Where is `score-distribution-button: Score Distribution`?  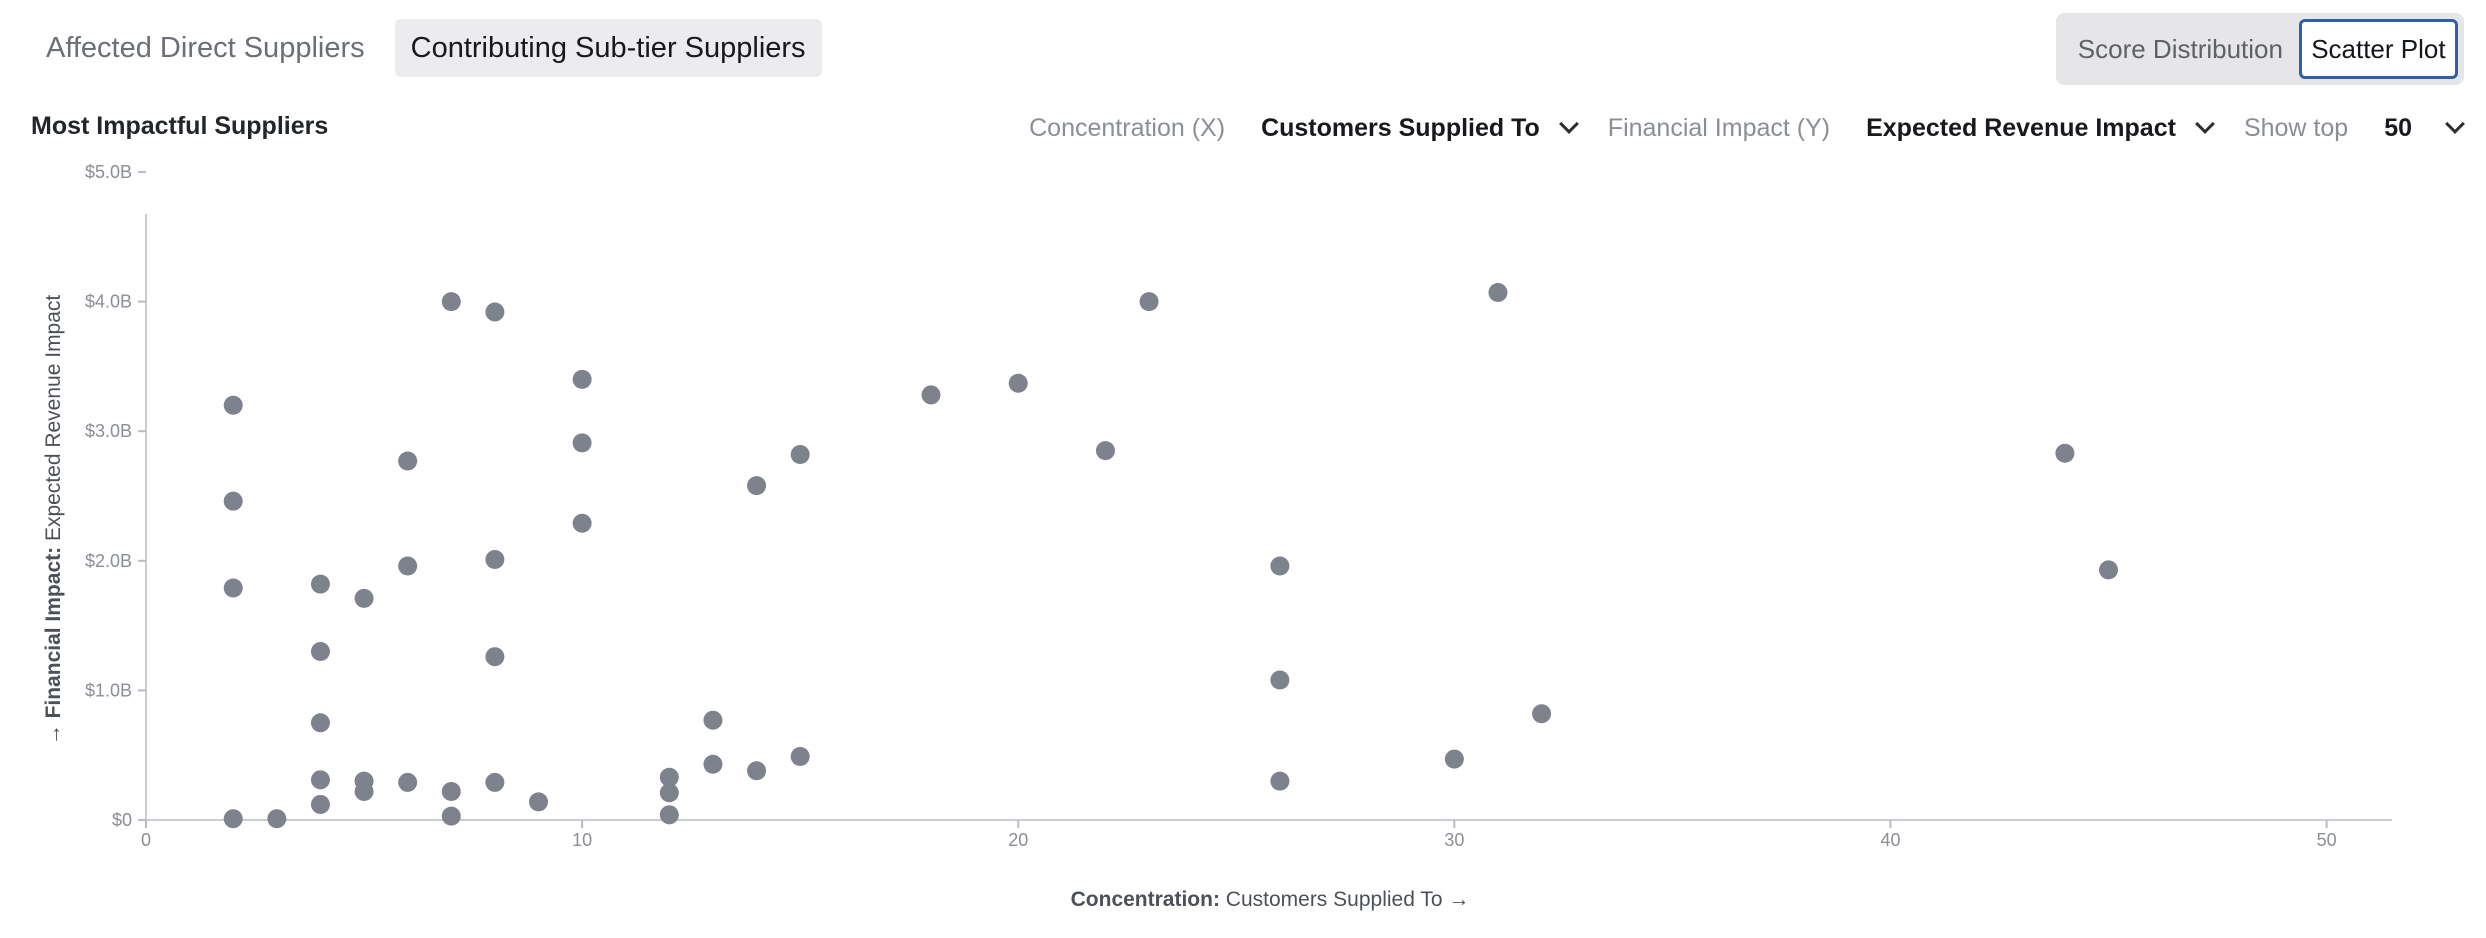 score-distribution-button: Score Distribution is located at coordinates (2180, 48).